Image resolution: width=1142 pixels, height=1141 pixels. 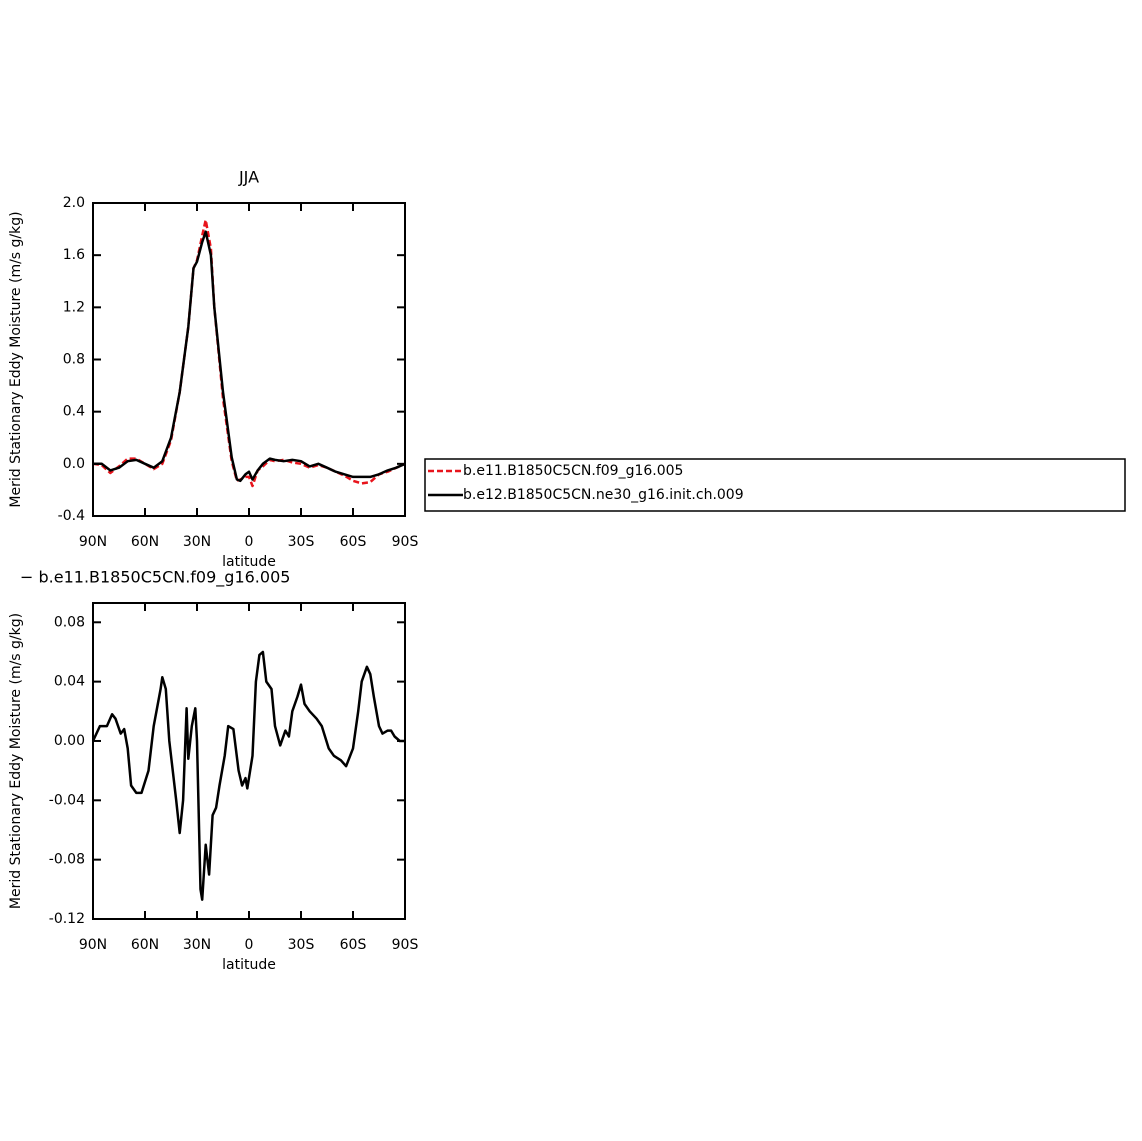 What do you see at coordinates (69, 622) in the screenshot?
I see `y-tick-label: 0.08` at bounding box center [69, 622].